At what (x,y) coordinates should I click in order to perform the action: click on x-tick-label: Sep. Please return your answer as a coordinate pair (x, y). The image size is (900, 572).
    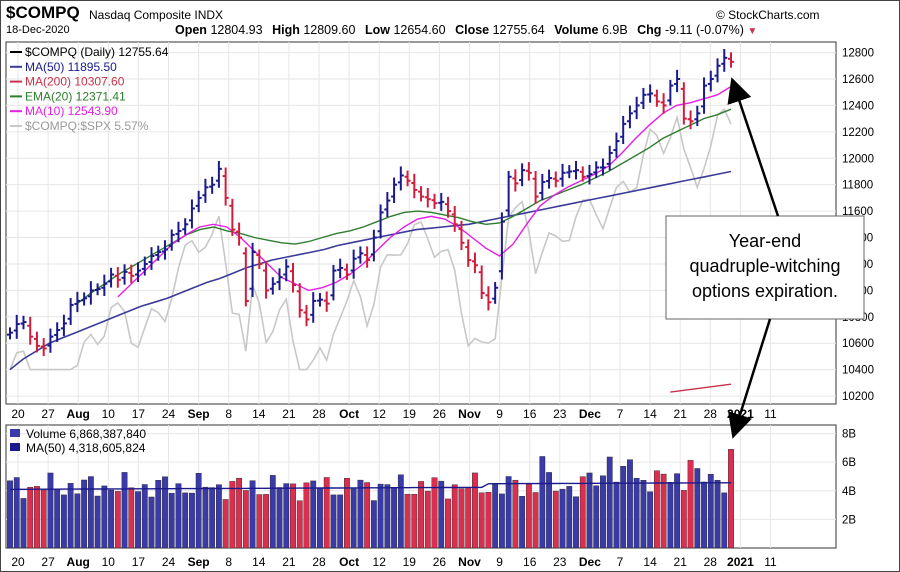
    Looking at the image, I should click on (199, 414).